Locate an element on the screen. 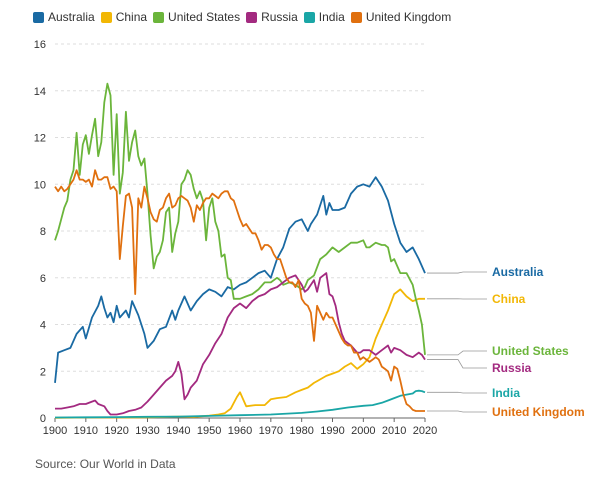 This screenshot has width=615, height=480. legend-item-china: China is located at coordinates (124, 17).